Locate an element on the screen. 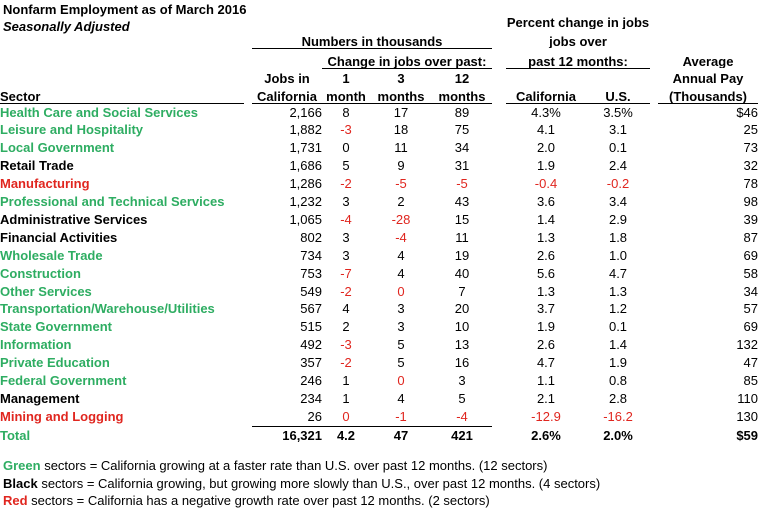 This screenshot has height=526, width=759. cell-m12: 89 is located at coordinates (462, 112).